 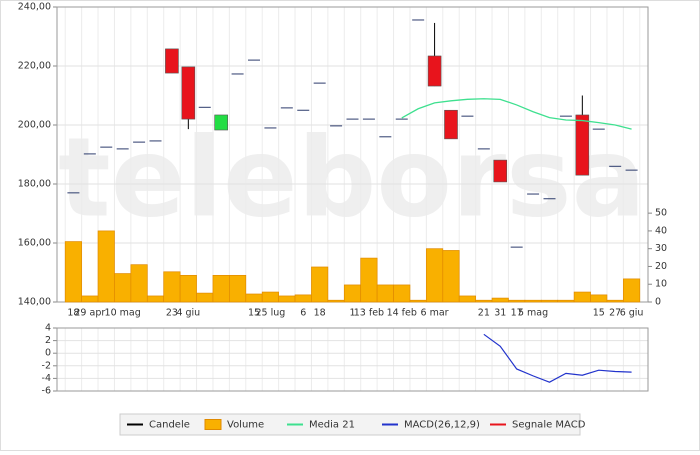 What do you see at coordinates (402, 313) in the screenshot?
I see `x-tick-label: 14 feb` at bounding box center [402, 313].